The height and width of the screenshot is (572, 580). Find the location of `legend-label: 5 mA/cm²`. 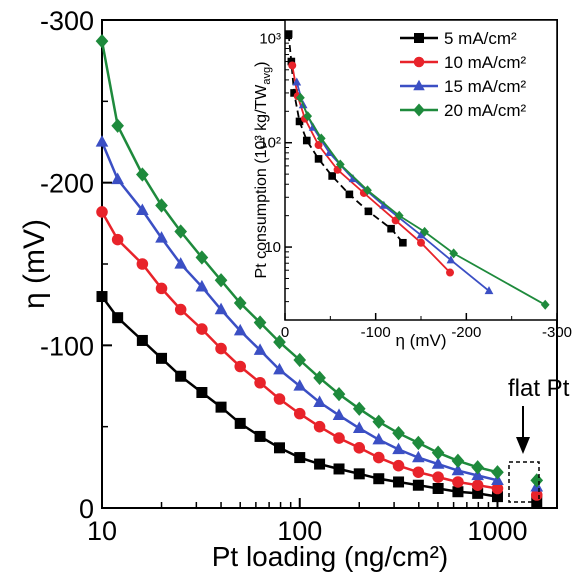

legend-label: 5 mA/cm² is located at coordinates (480, 38).